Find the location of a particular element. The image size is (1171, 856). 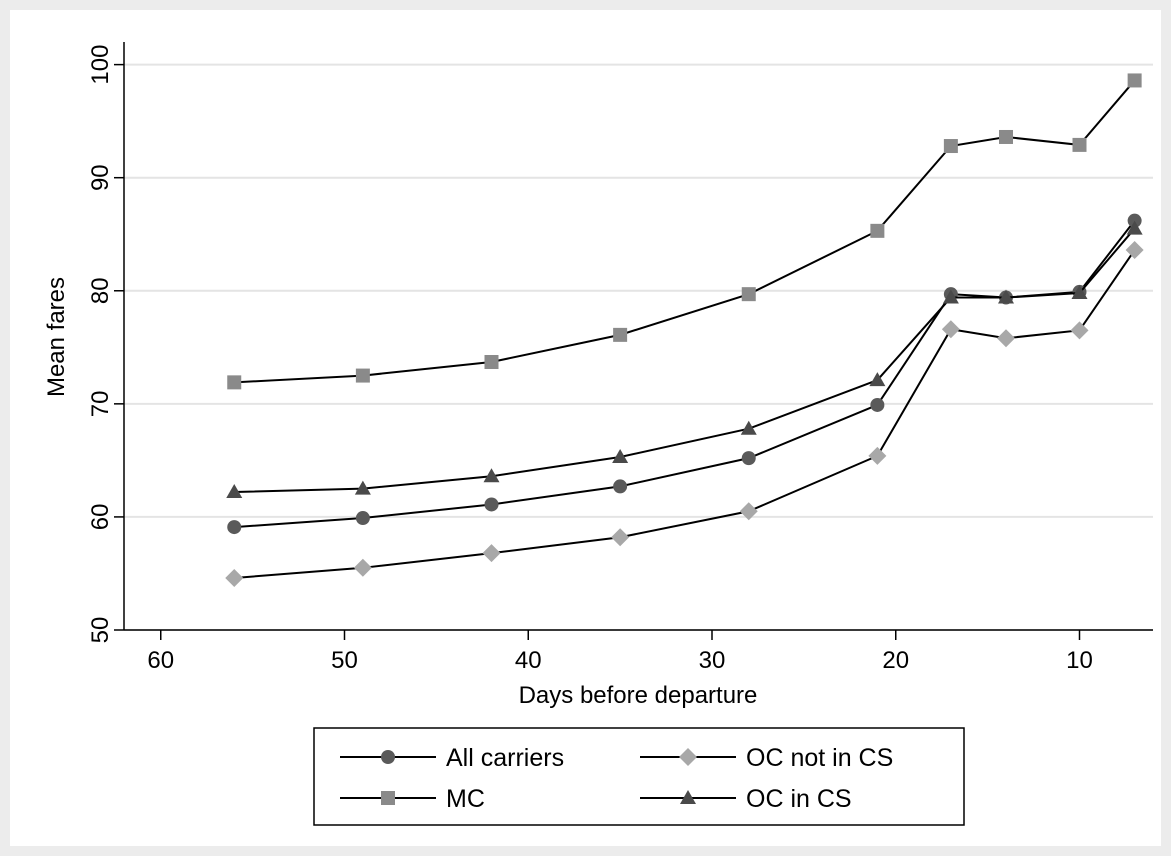

legend-box is located at coordinates (639, 776).